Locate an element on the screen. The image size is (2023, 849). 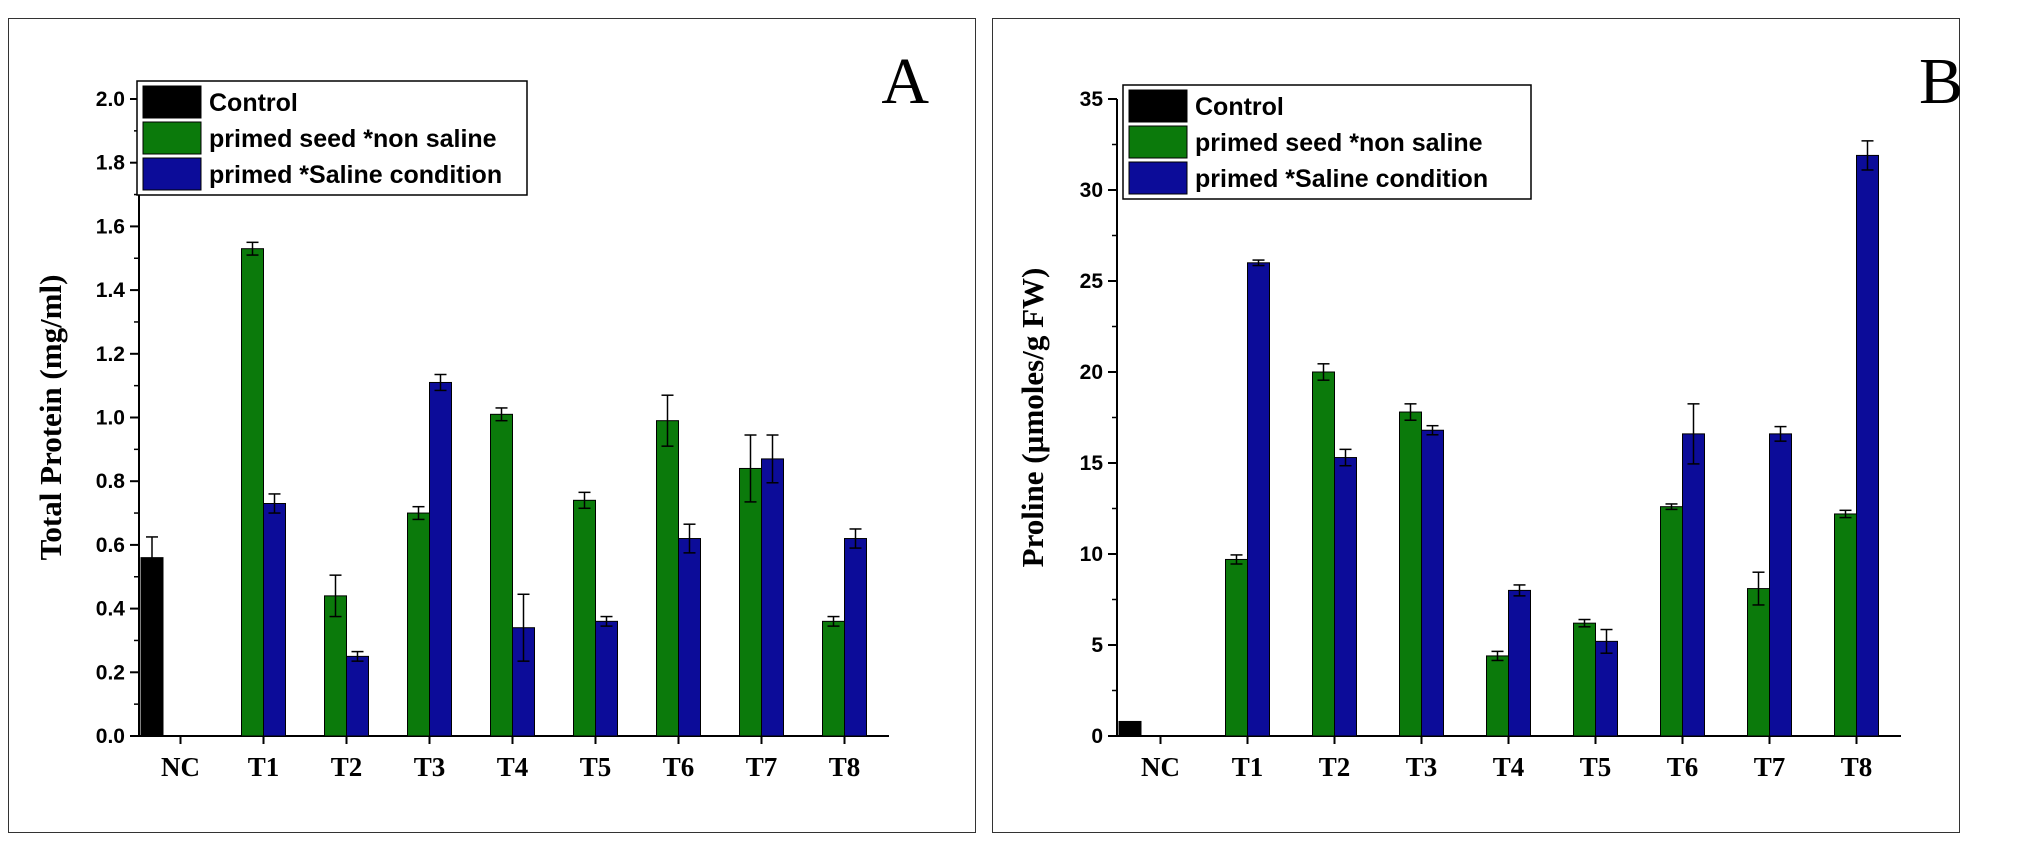
y-axis-title: Total Protein (mg/ml) is located at coordinates (50, 418).